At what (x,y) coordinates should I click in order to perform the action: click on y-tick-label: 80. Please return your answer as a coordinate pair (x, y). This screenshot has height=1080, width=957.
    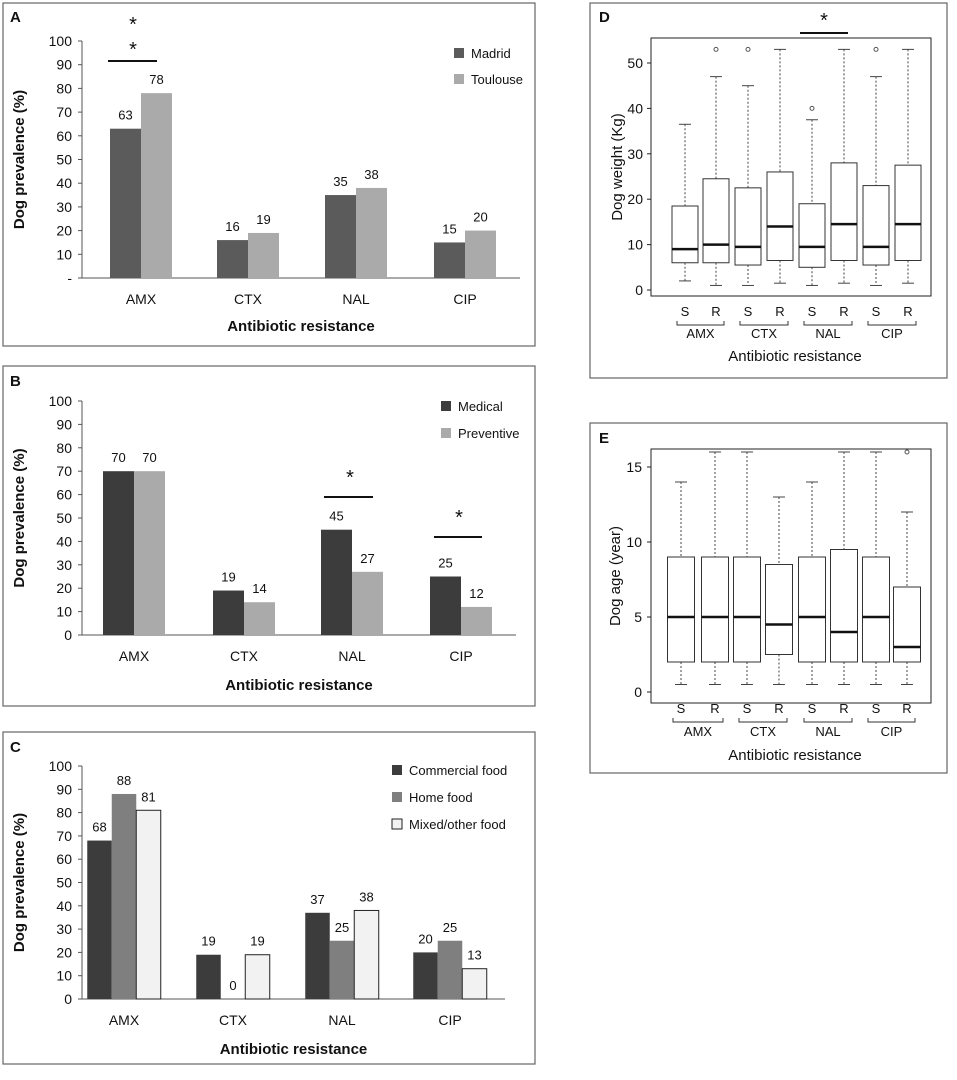
    Looking at the image, I should click on (64, 448).